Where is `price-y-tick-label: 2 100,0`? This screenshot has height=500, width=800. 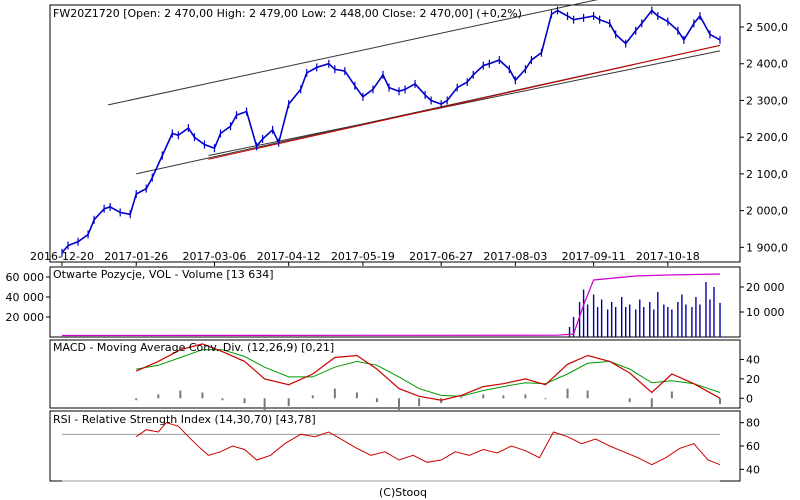 price-y-tick-label: 2 100,0 is located at coordinates (767, 174).